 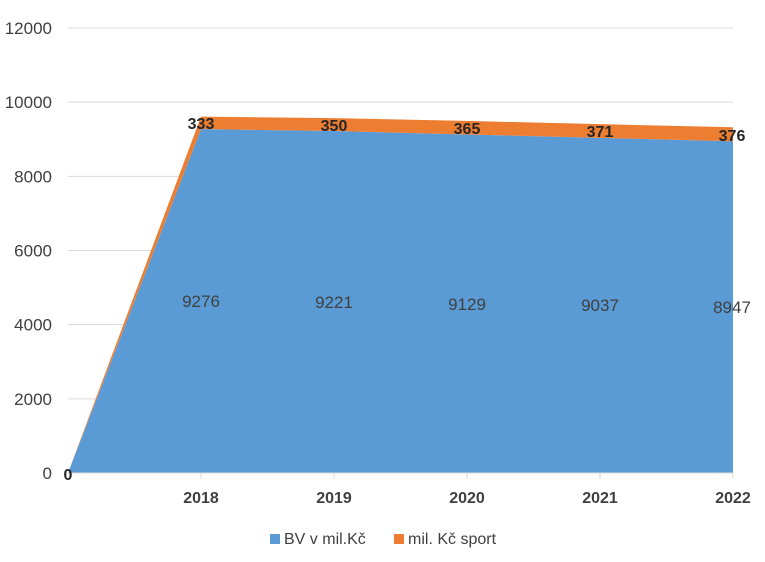 I want to click on x-tick-label: 2021, so click(x=600, y=498).